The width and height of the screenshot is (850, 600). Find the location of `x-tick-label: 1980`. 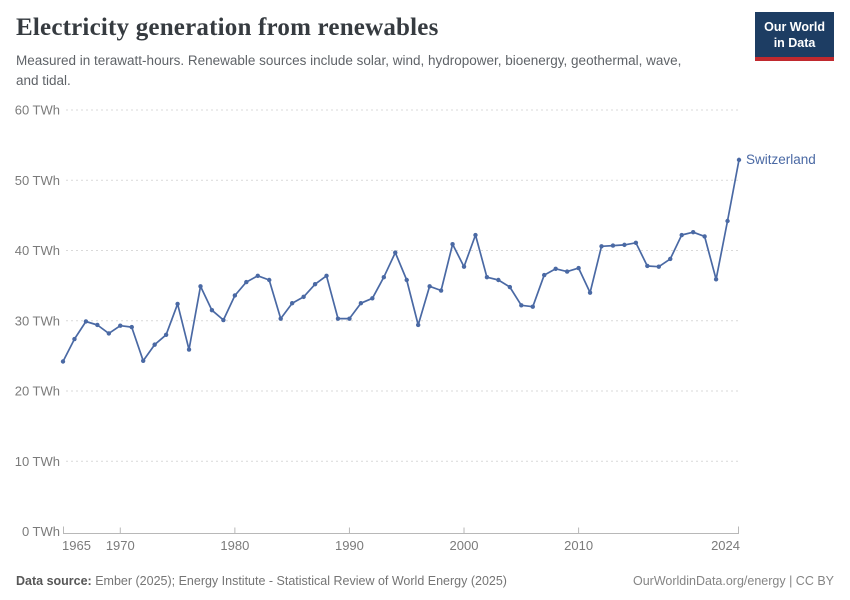

x-tick-label: 1980 is located at coordinates (234, 545).